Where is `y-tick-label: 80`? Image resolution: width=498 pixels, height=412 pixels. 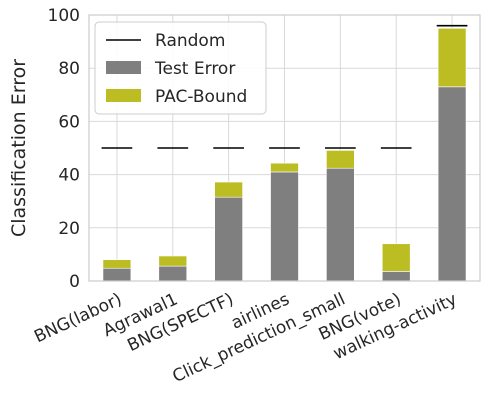
y-tick-label: 80 is located at coordinates (69, 69).